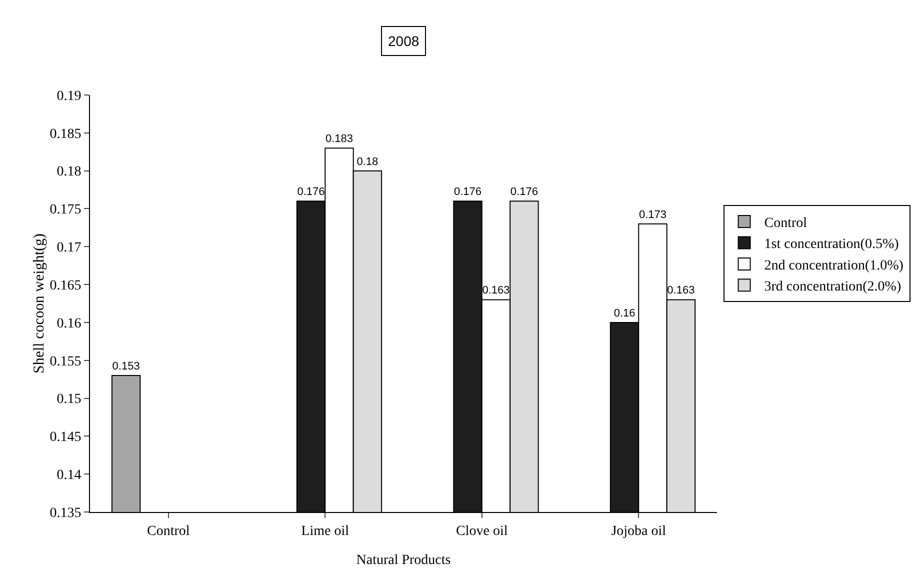 This screenshot has height=587, width=922. I want to click on data-label: 0.153, so click(126, 366).